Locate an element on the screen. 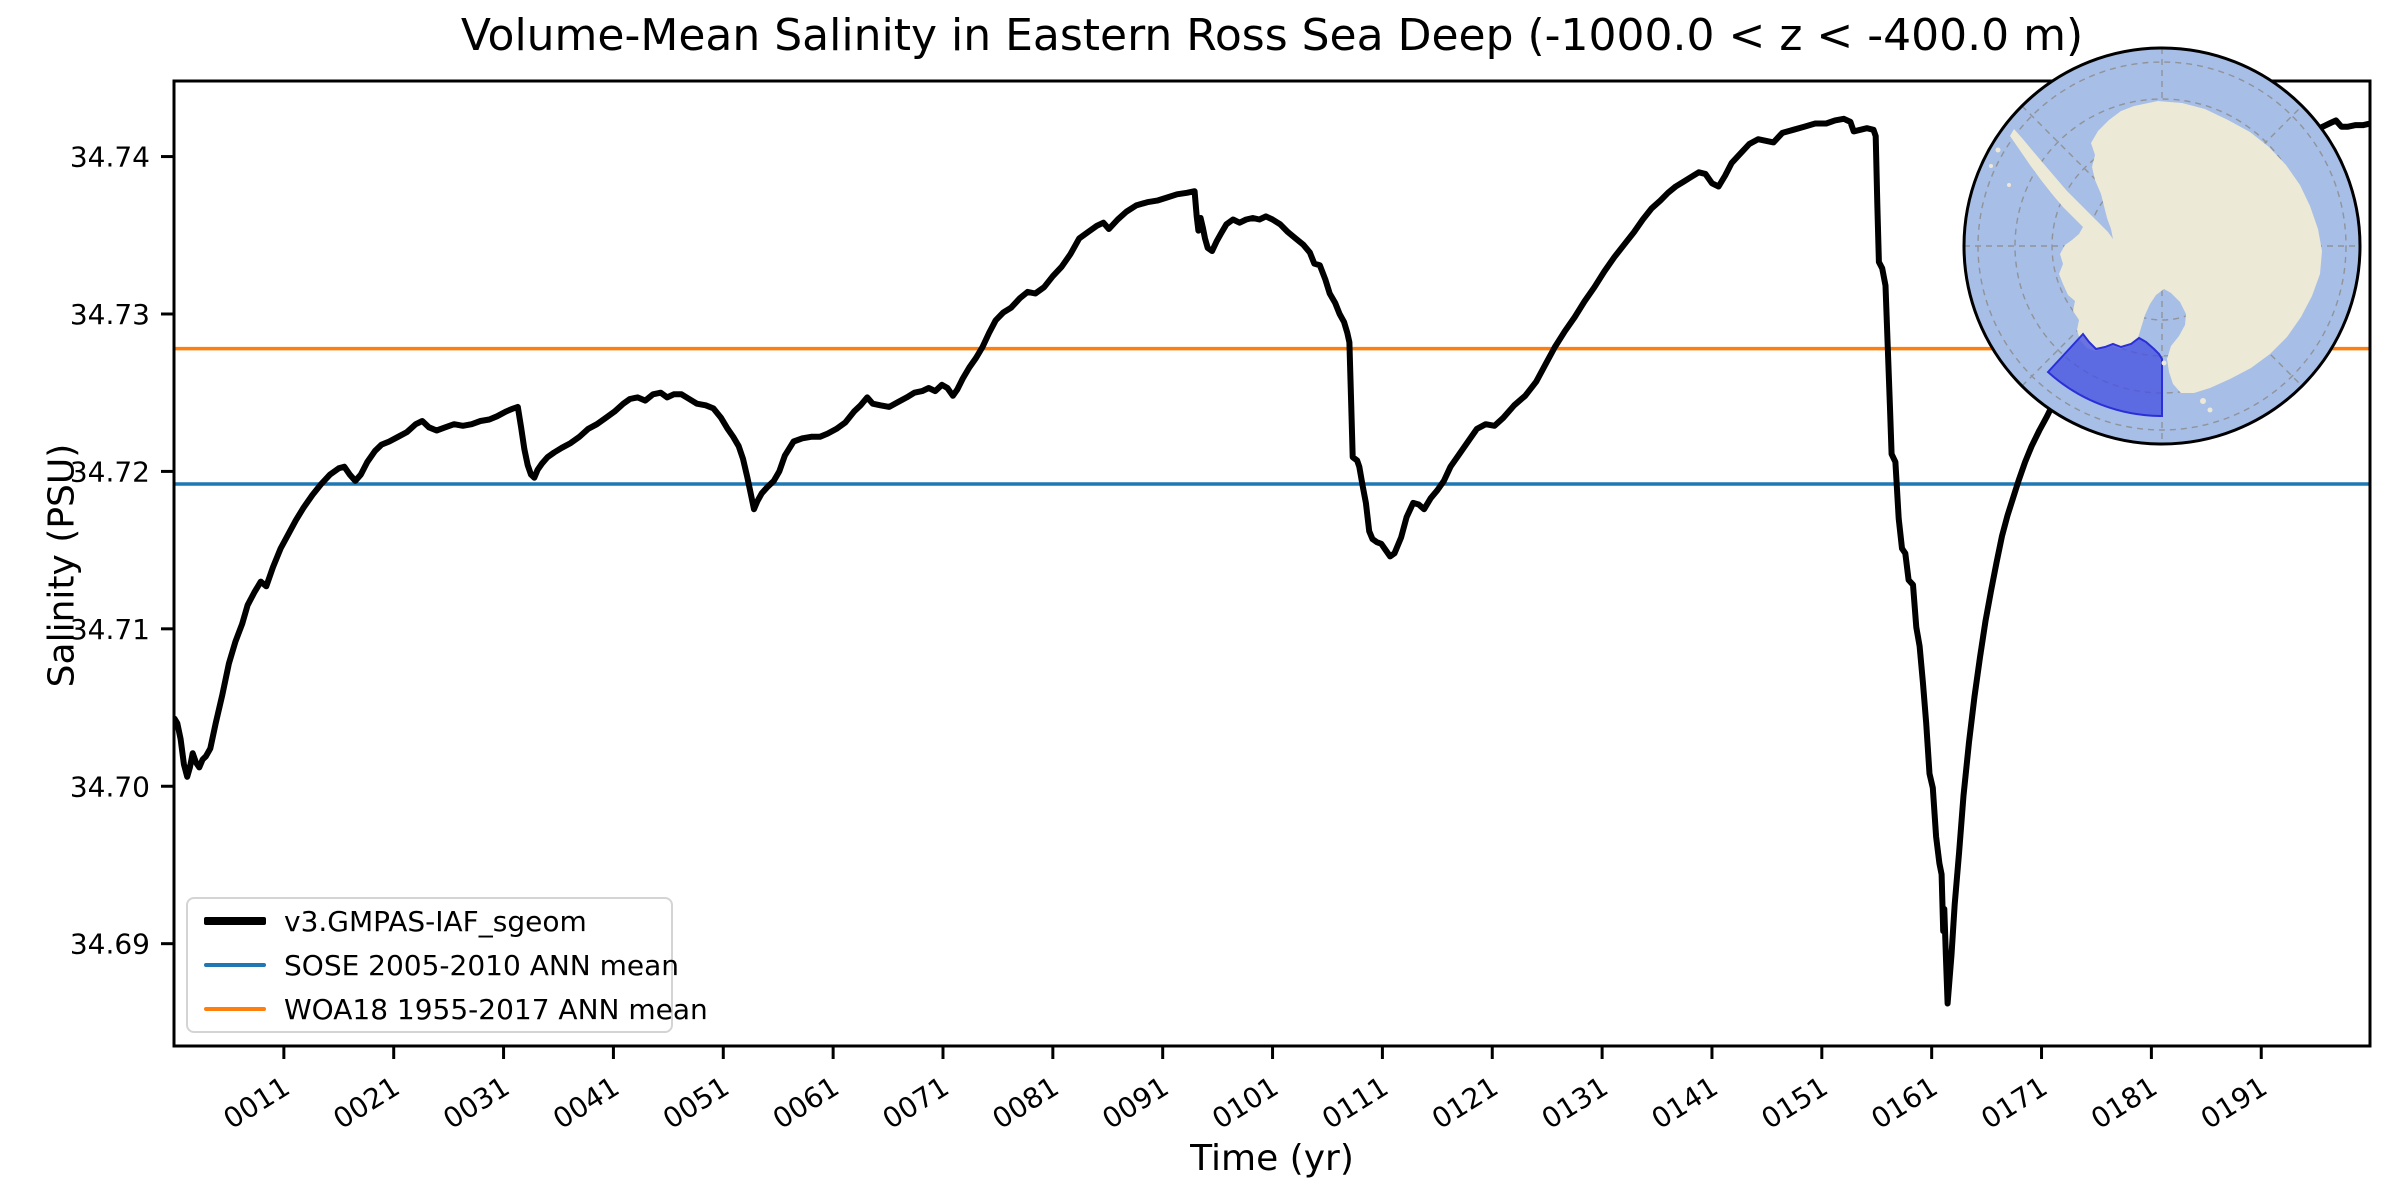 The width and height of the screenshot is (2400, 1200). x-tick-label: 0081 is located at coordinates (1026, 1103).